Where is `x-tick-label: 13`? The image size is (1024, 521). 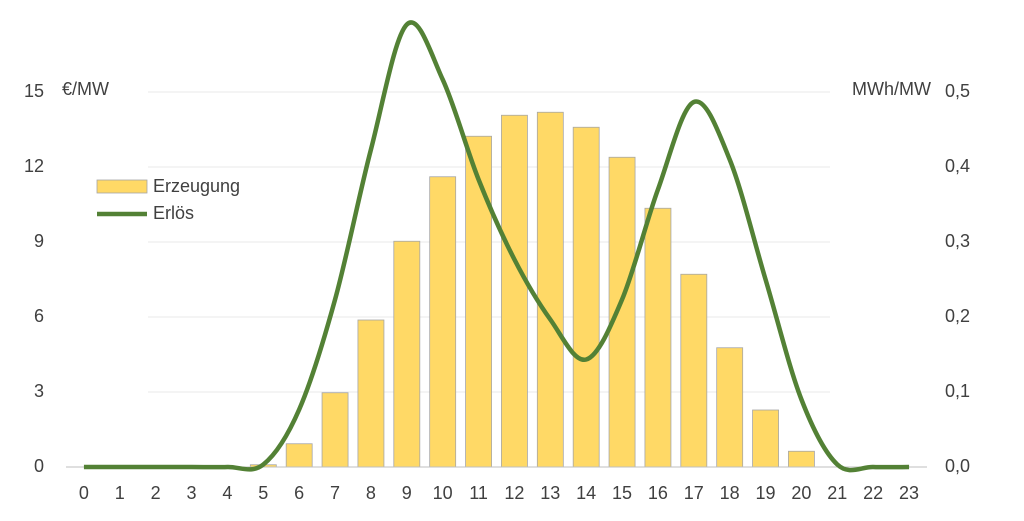 x-tick-label: 13 is located at coordinates (550, 493).